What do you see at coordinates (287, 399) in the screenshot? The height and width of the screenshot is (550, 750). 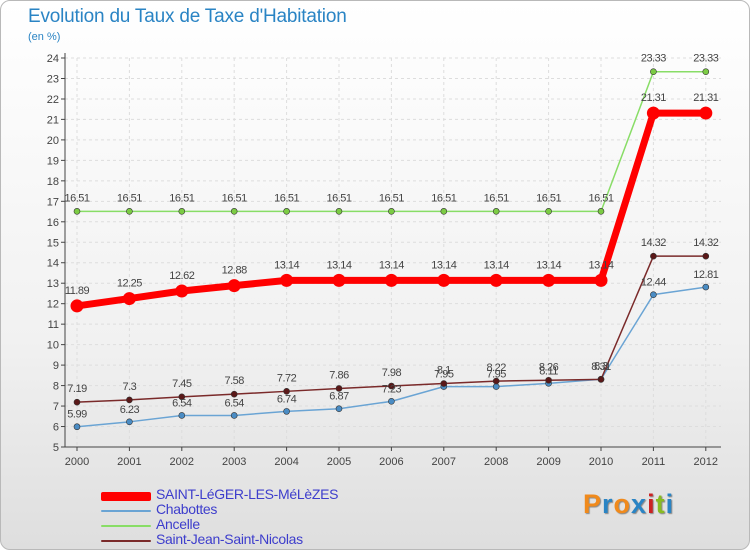 I see `data-label: 6.74` at bounding box center [287, 399].